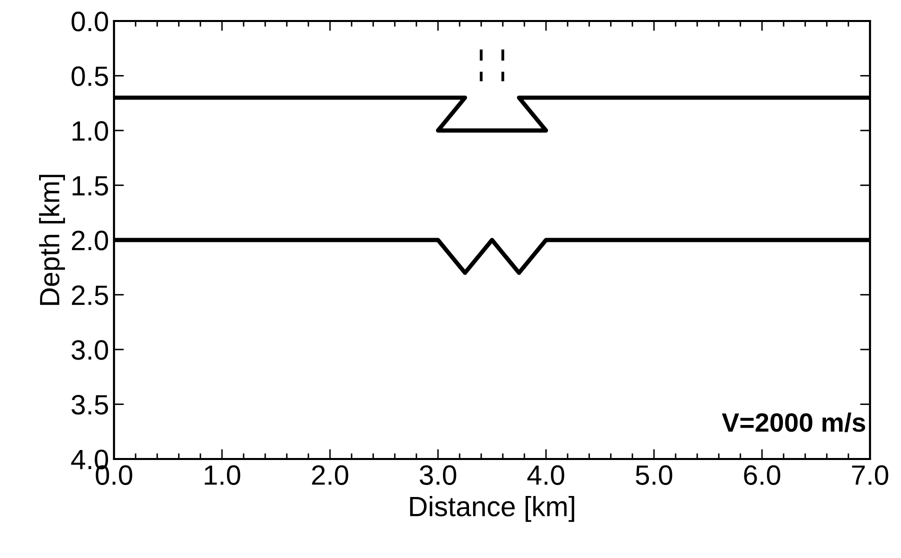 The image size is (901, 558). What do you see at coordinates (492, 509) in the screenshot?
I see `x-axis-title: Distance [km]` at bounding box center [492, 509].